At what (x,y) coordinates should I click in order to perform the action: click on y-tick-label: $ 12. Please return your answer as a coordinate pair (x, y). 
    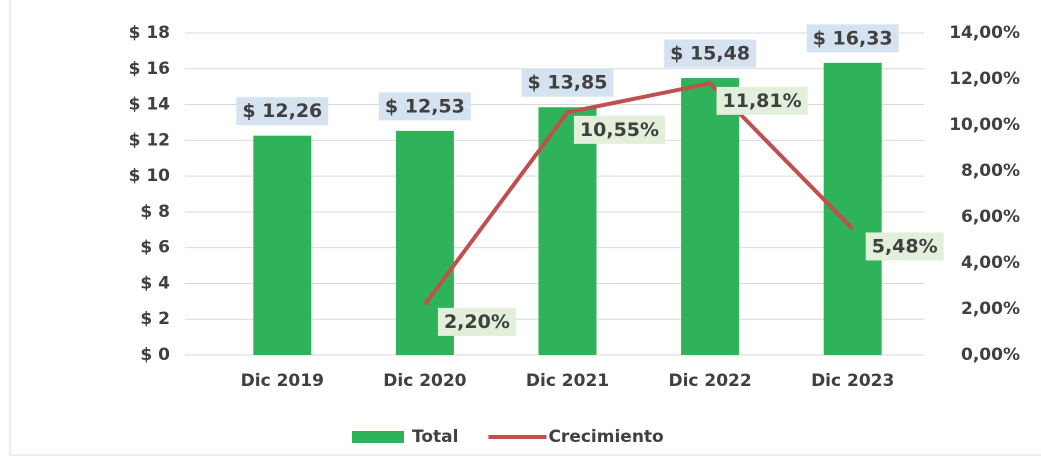
    Looking at the image, I should click on (149, 140).